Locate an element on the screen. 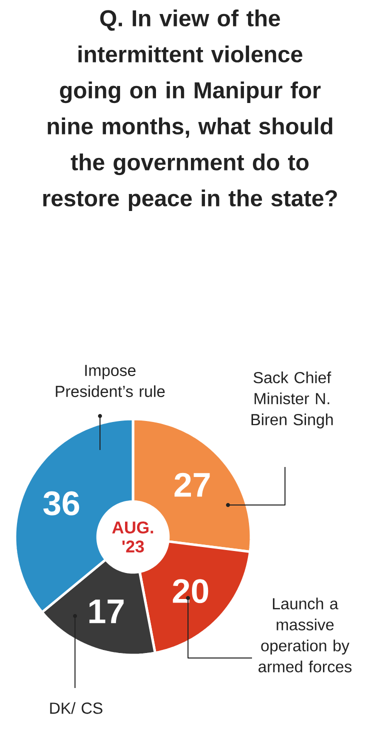 This screenshot has width=374, height=734. data-label: 17 is located at coordinates (106, 612).